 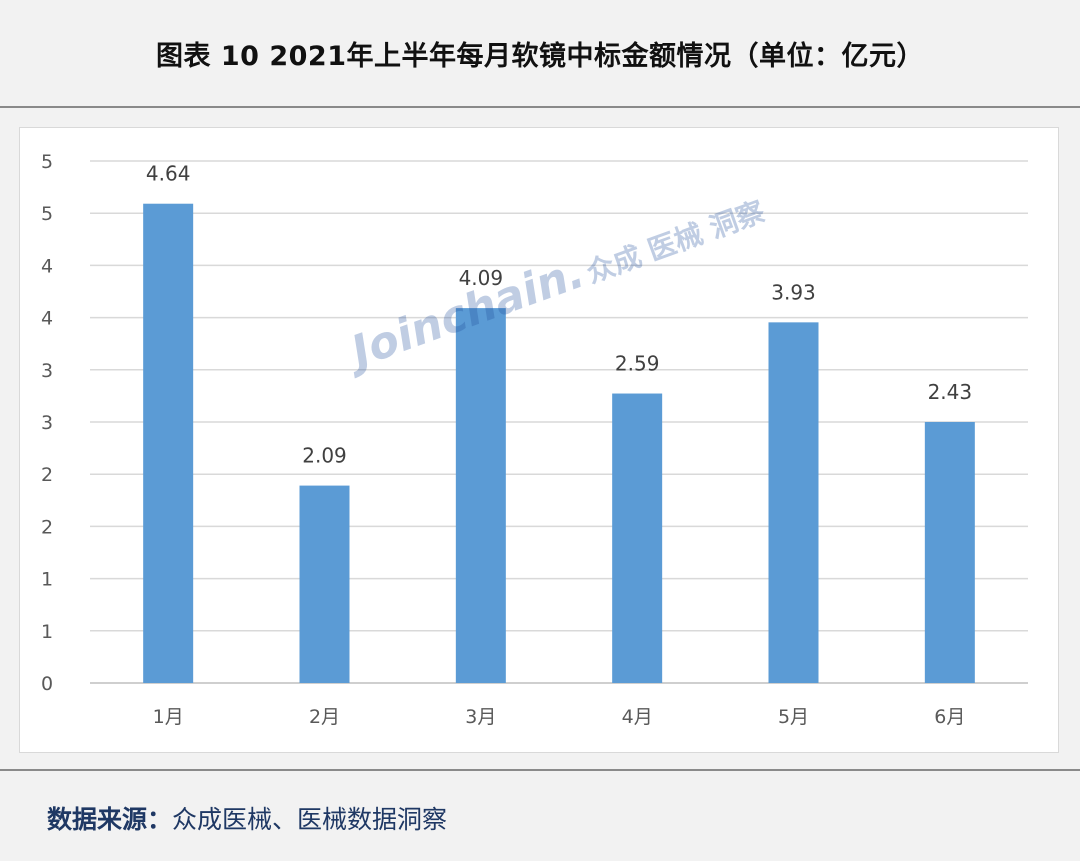 I want to click on source-text: 众成医械、医械数据洞察, so click(x=310, y=819).